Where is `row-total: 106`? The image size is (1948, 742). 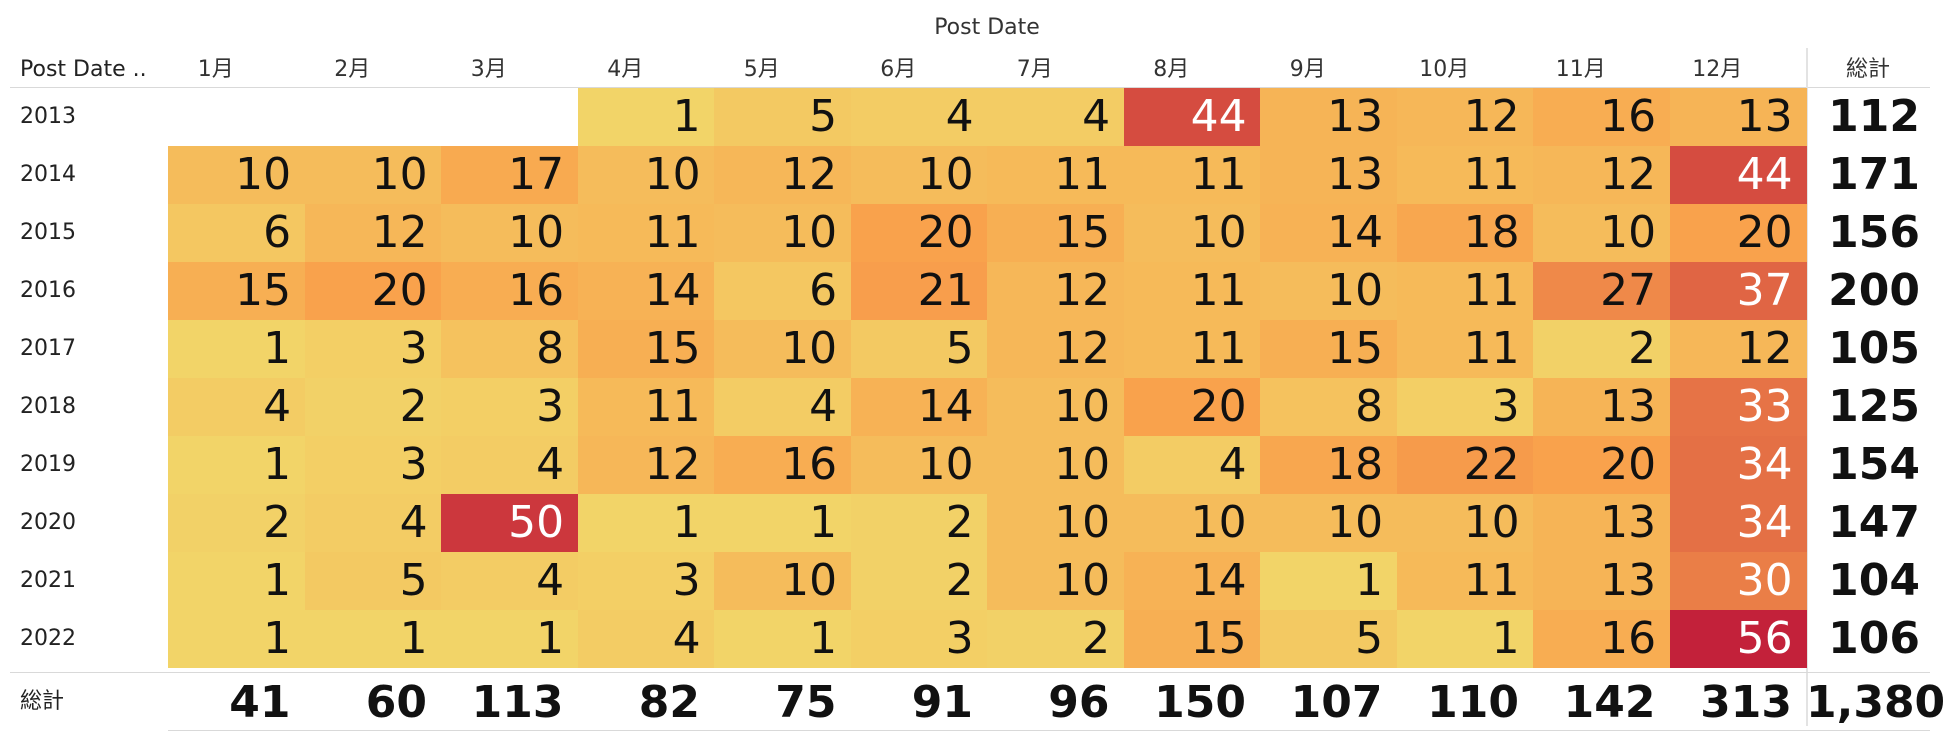
row-total: 106 is located at coordinates (1874, 638).